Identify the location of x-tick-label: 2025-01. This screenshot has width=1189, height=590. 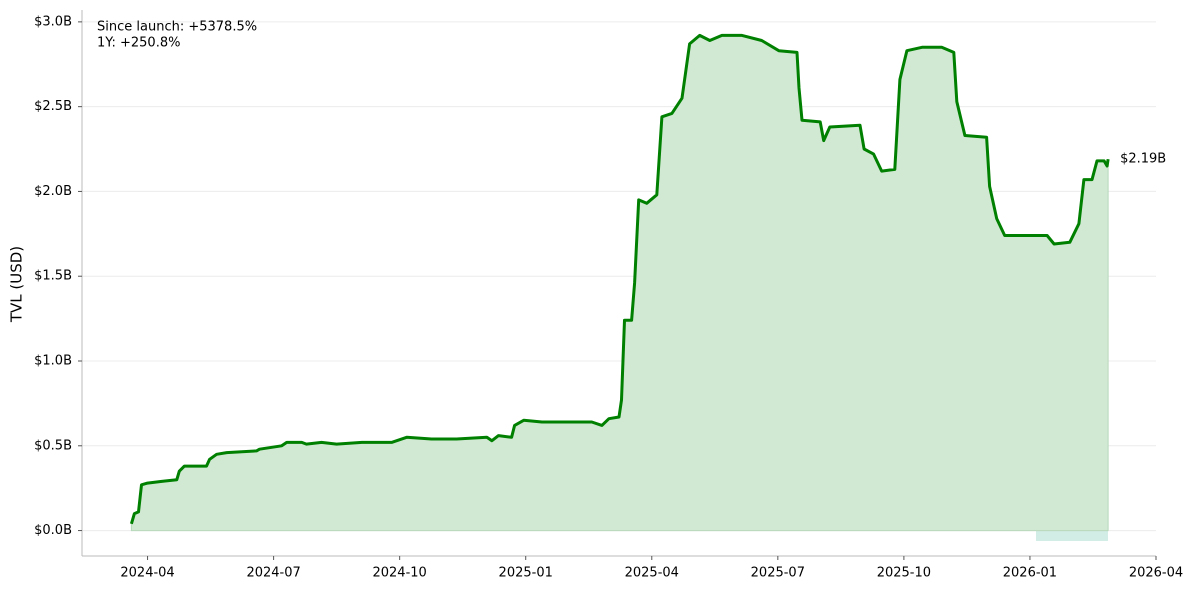
(526, 573).